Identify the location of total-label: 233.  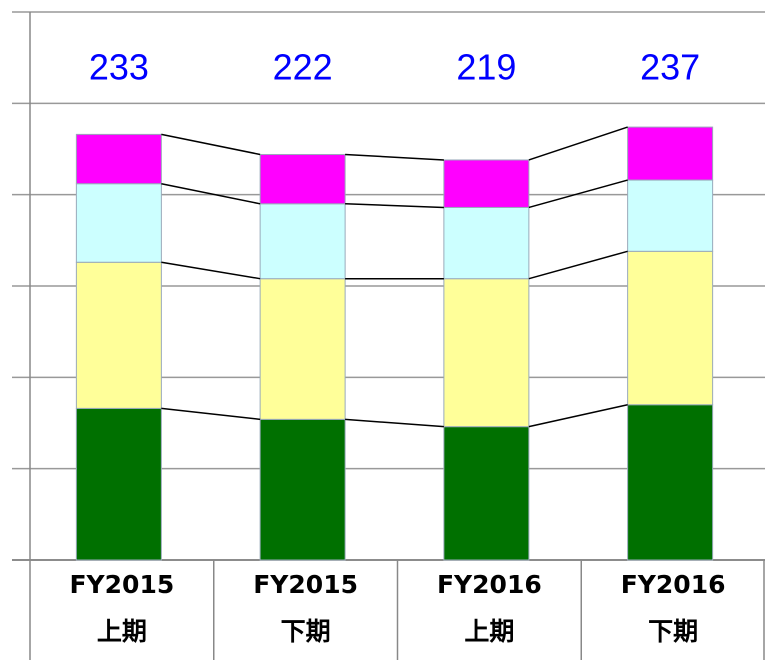
(119, 67).